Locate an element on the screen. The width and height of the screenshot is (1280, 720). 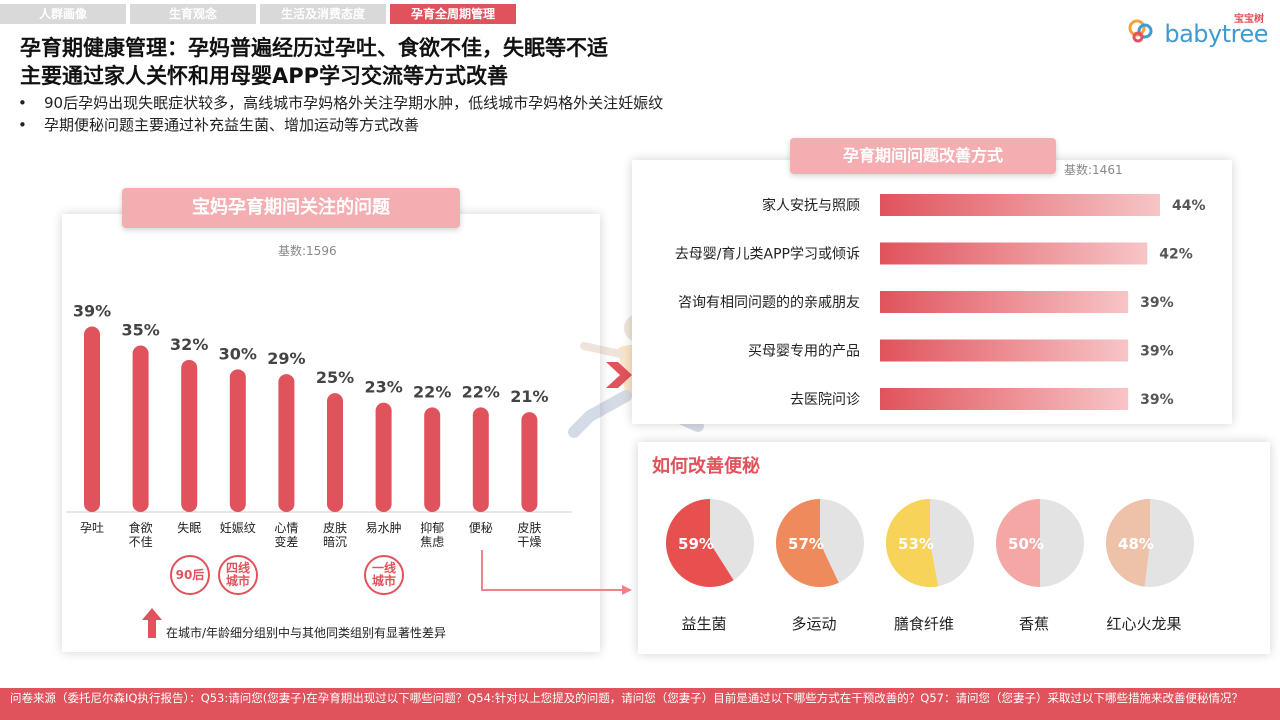
pie-value-label: 48% is located at coordinates (1136, 544).